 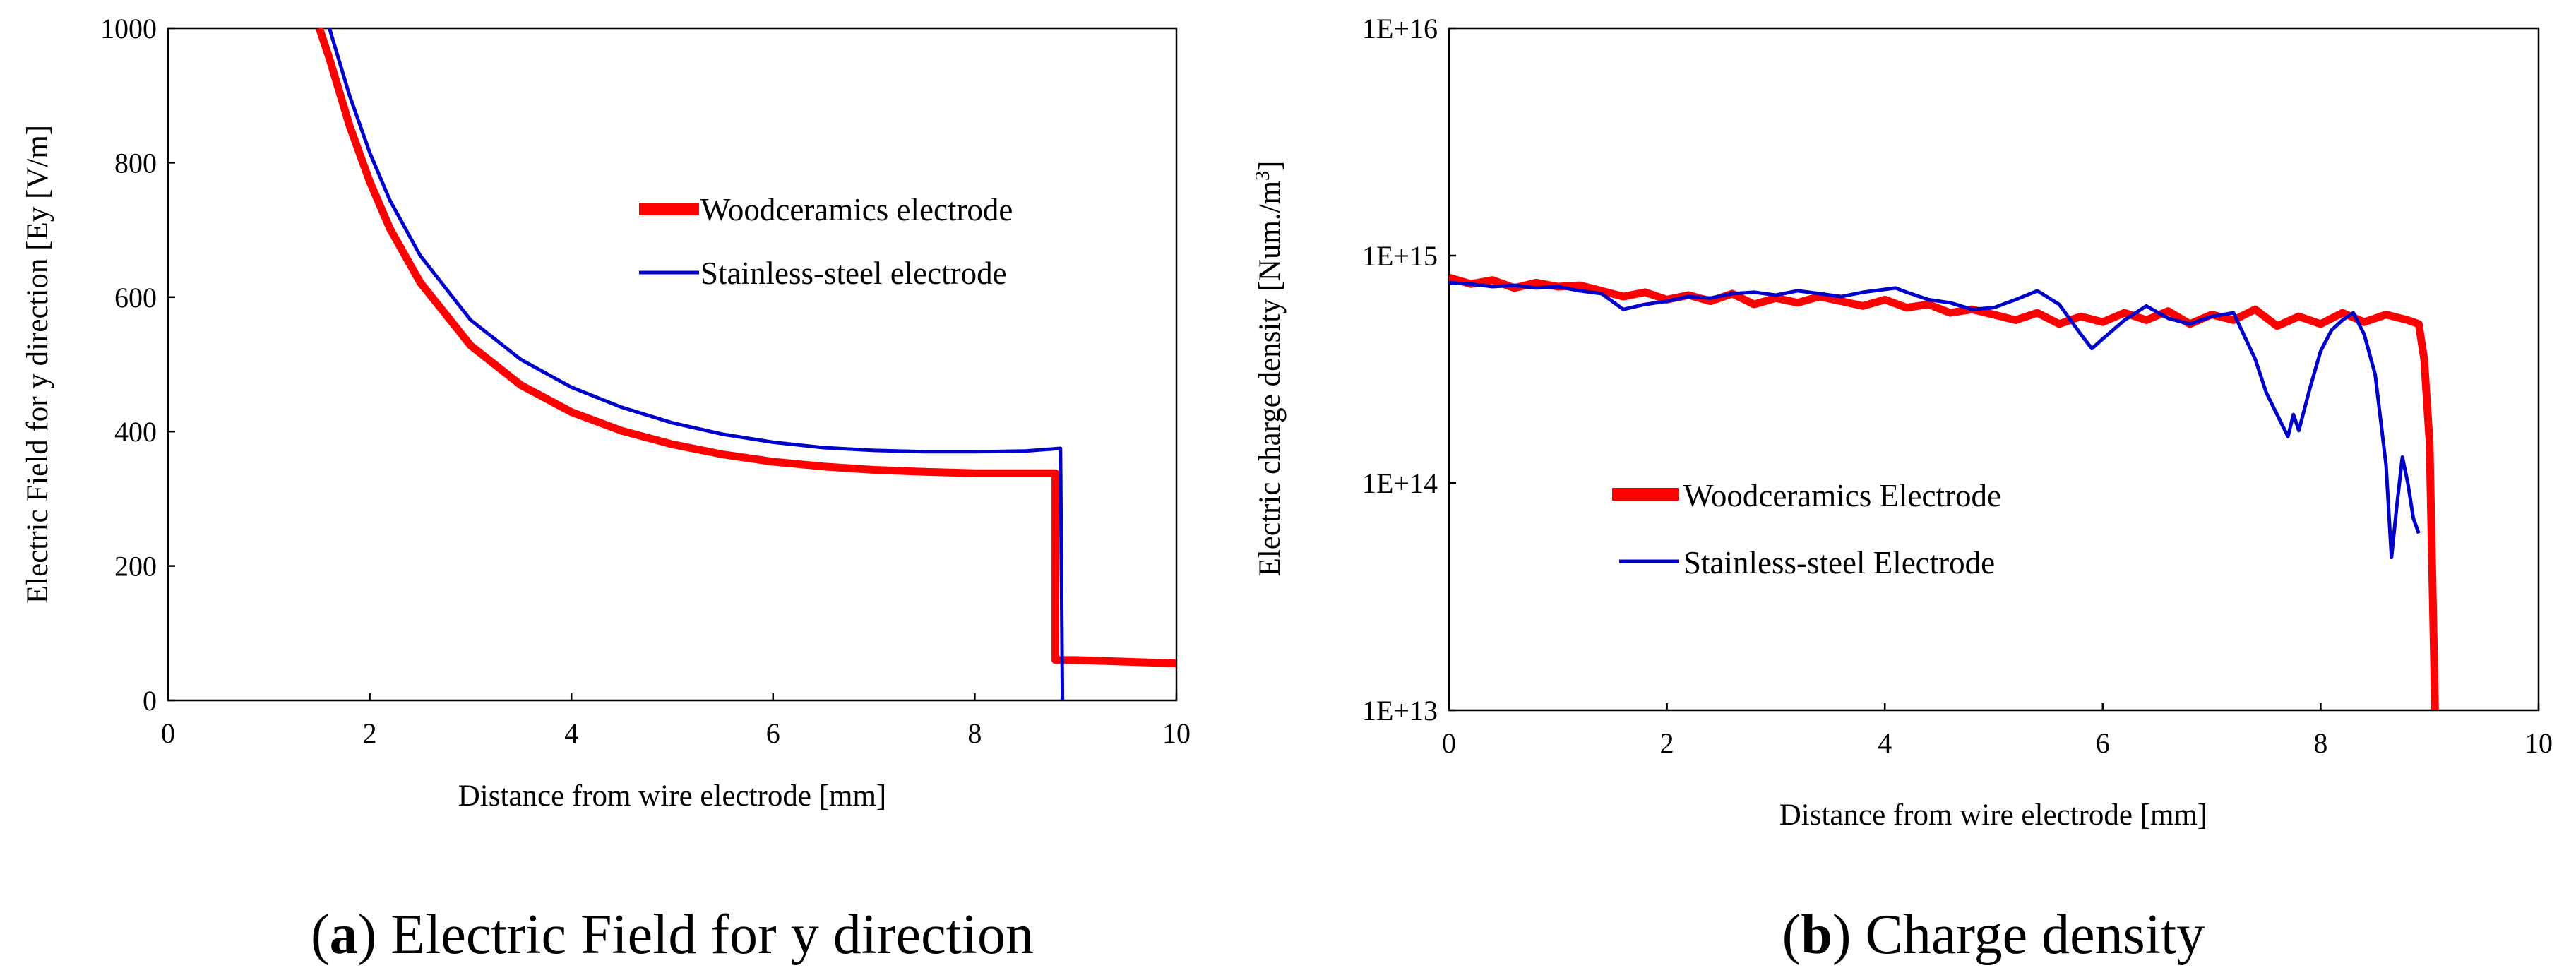 What do you see at coordinates (2103, 743) in the screenshot?
I see `panel-b-x-tick-label: 6` at bounding box center [2103, 743].